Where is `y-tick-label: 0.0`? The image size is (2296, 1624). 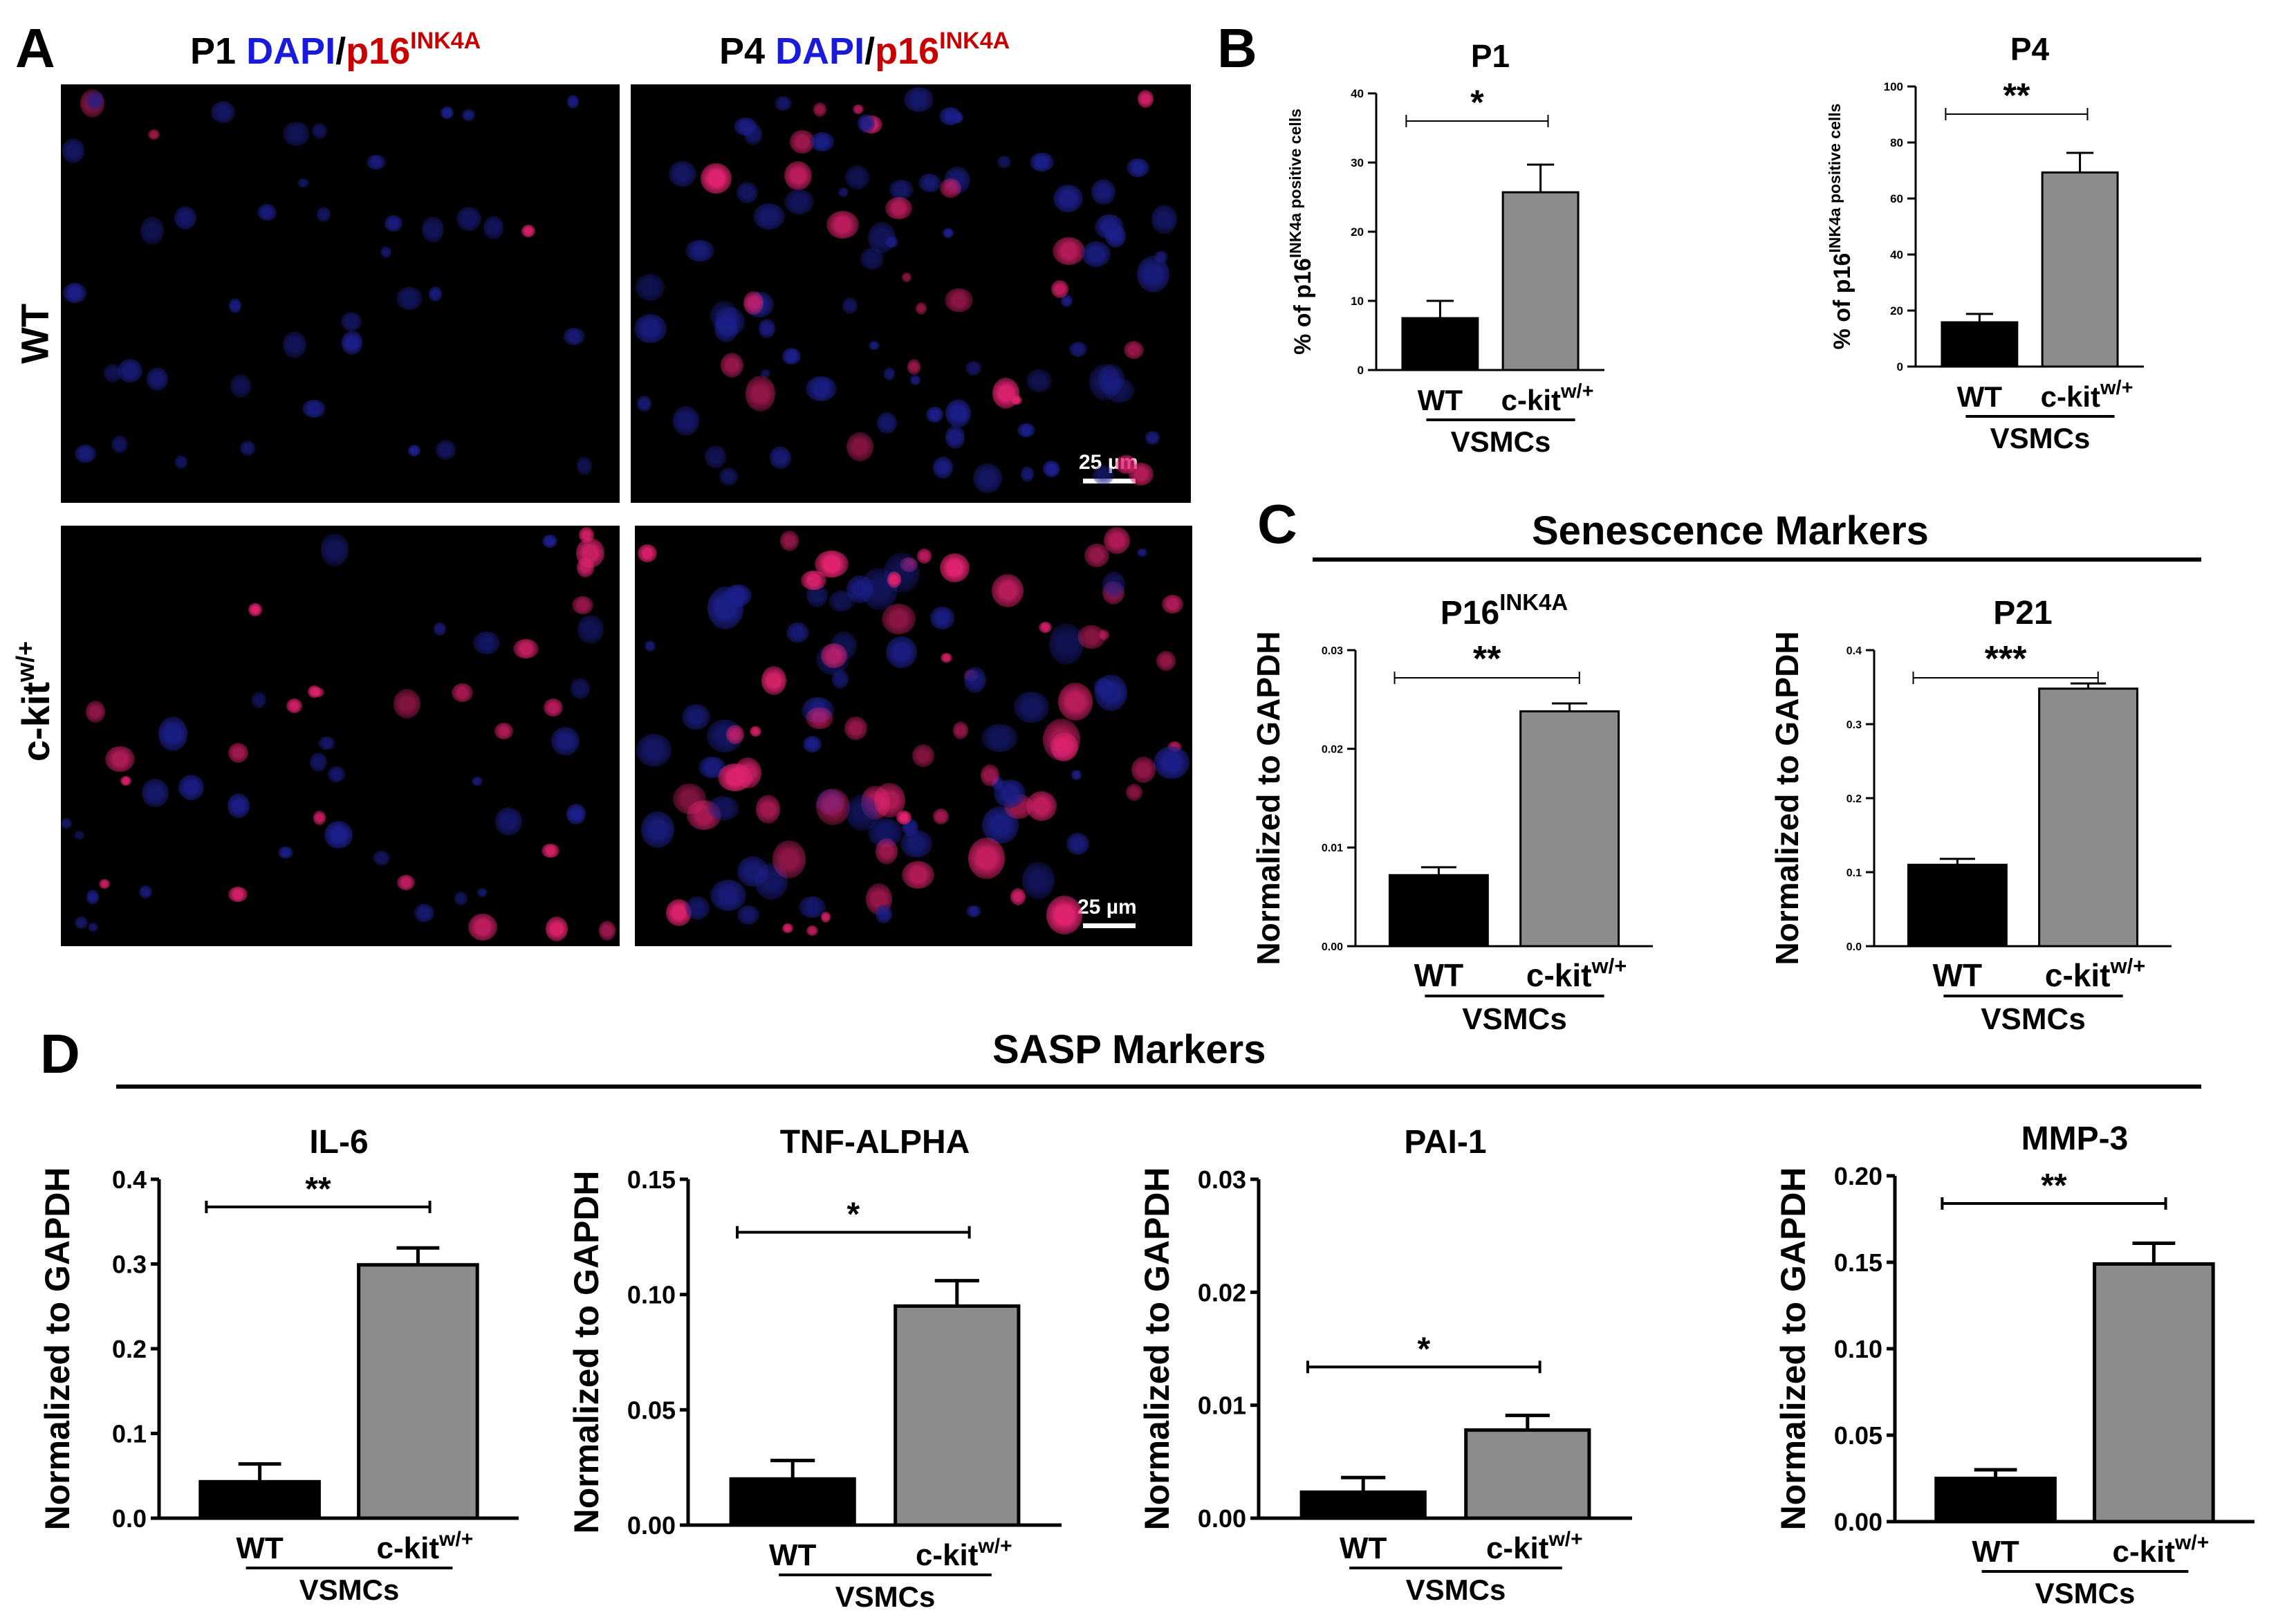
y-tick-label: 0.0 is located at coordinates (130, 1518).